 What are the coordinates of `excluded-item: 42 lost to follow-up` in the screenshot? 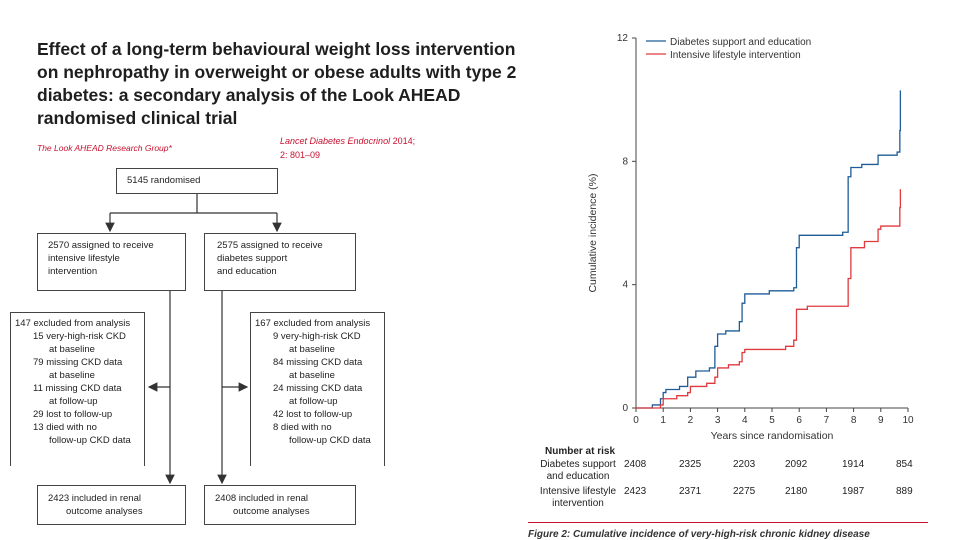 It's located at (313, 414).